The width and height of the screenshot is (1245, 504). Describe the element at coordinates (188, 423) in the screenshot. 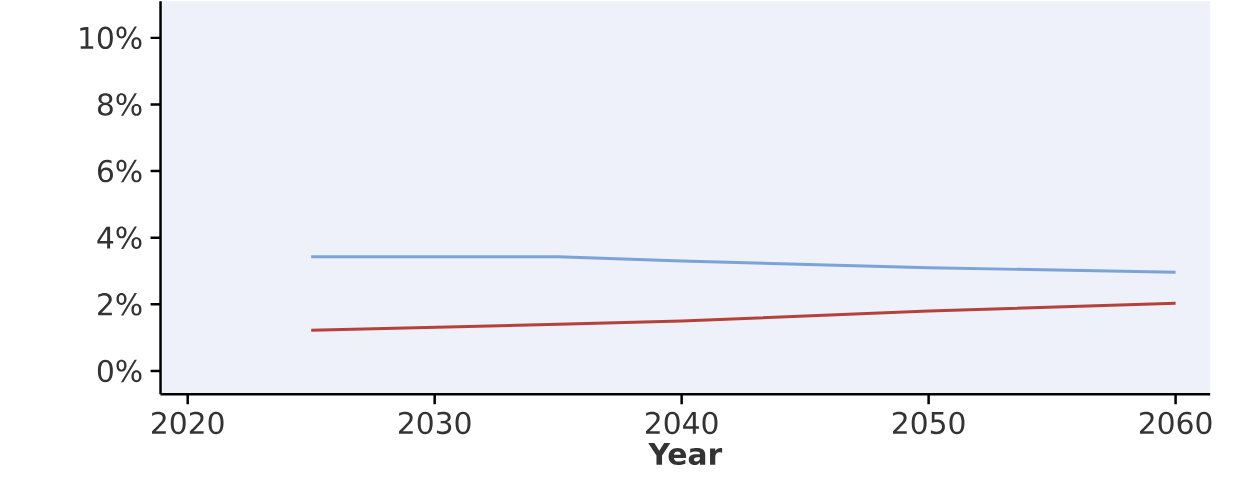

I see `x-tick-label: 2020` at that location.